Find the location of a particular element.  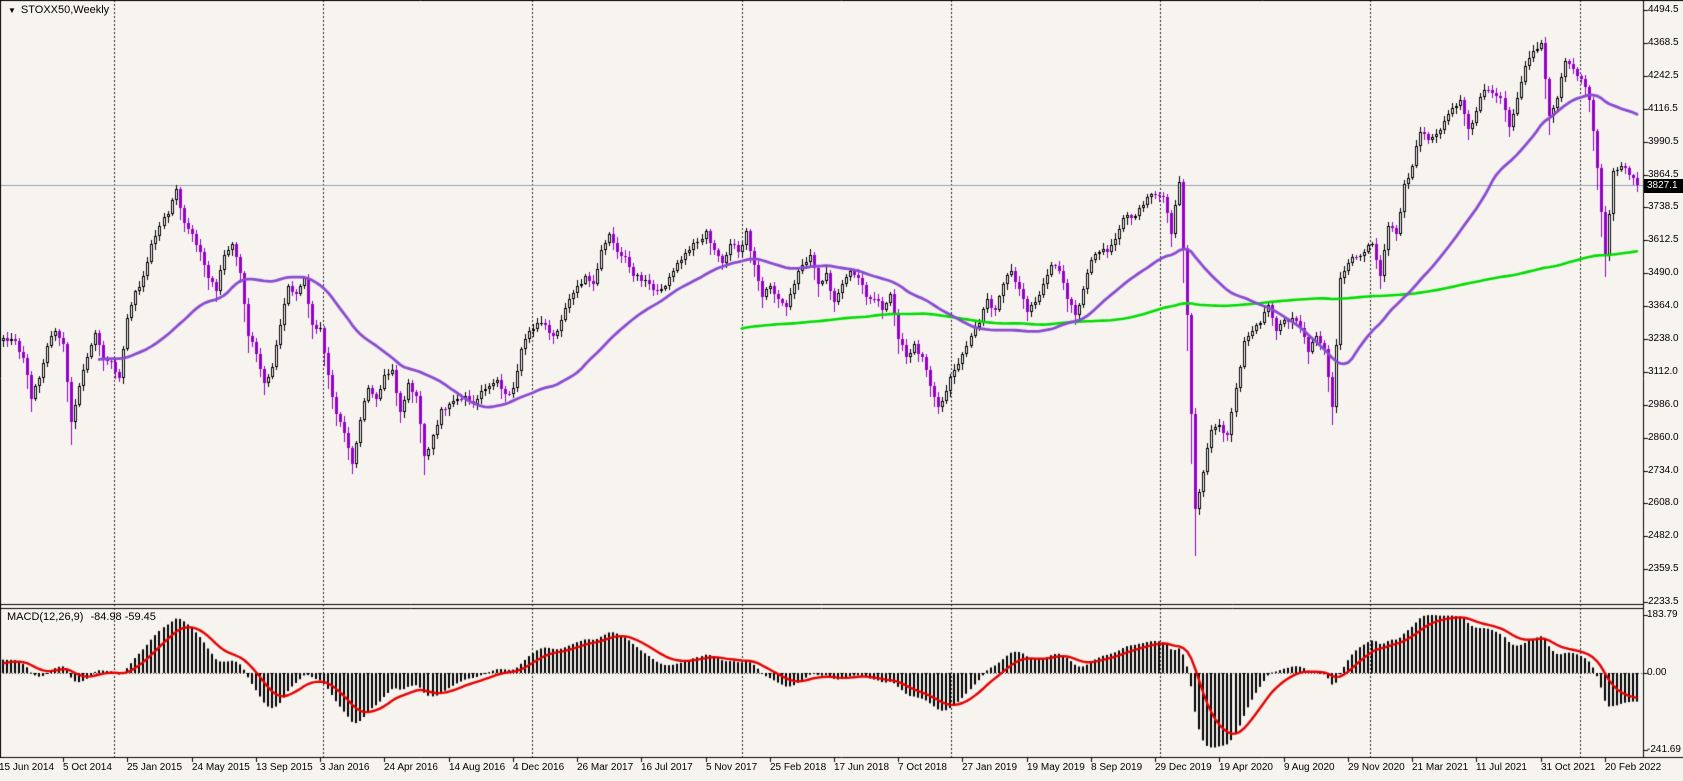

date-axis-label: 21 Mar 2021 is located at coordinates (1440, 767).